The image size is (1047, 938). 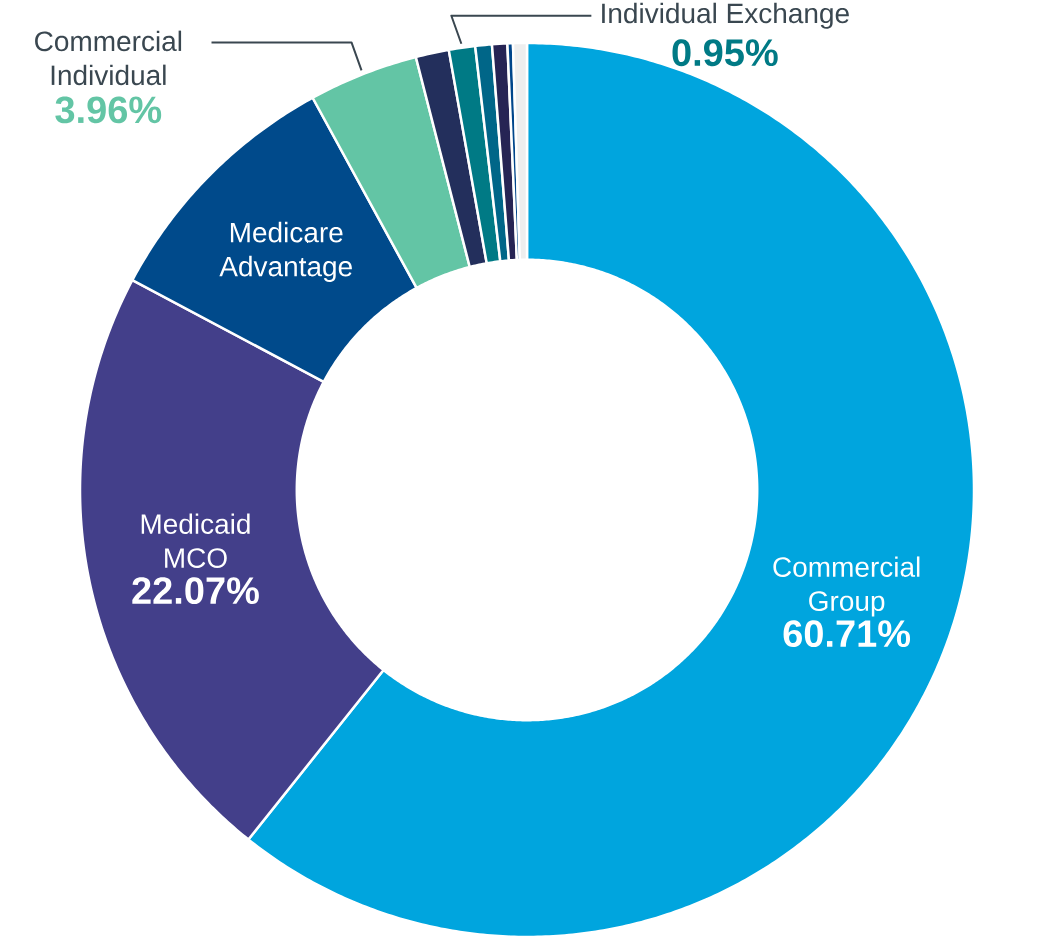 What do you see at coordinates (725, 15) in the screenshot?
I see `slice-label: Individual Exchange` at bounding box center [725, 15].